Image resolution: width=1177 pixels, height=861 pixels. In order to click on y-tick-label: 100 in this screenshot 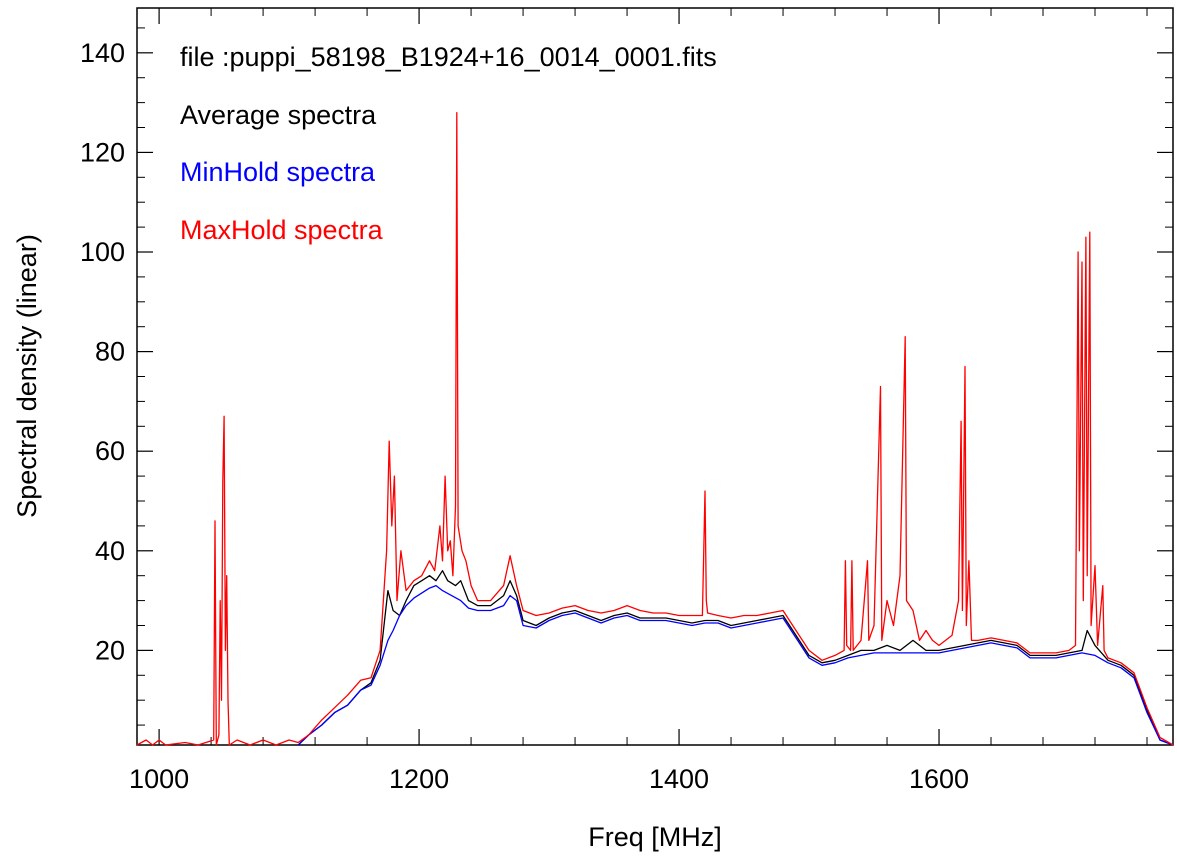, I will do `click(102, 252)`.